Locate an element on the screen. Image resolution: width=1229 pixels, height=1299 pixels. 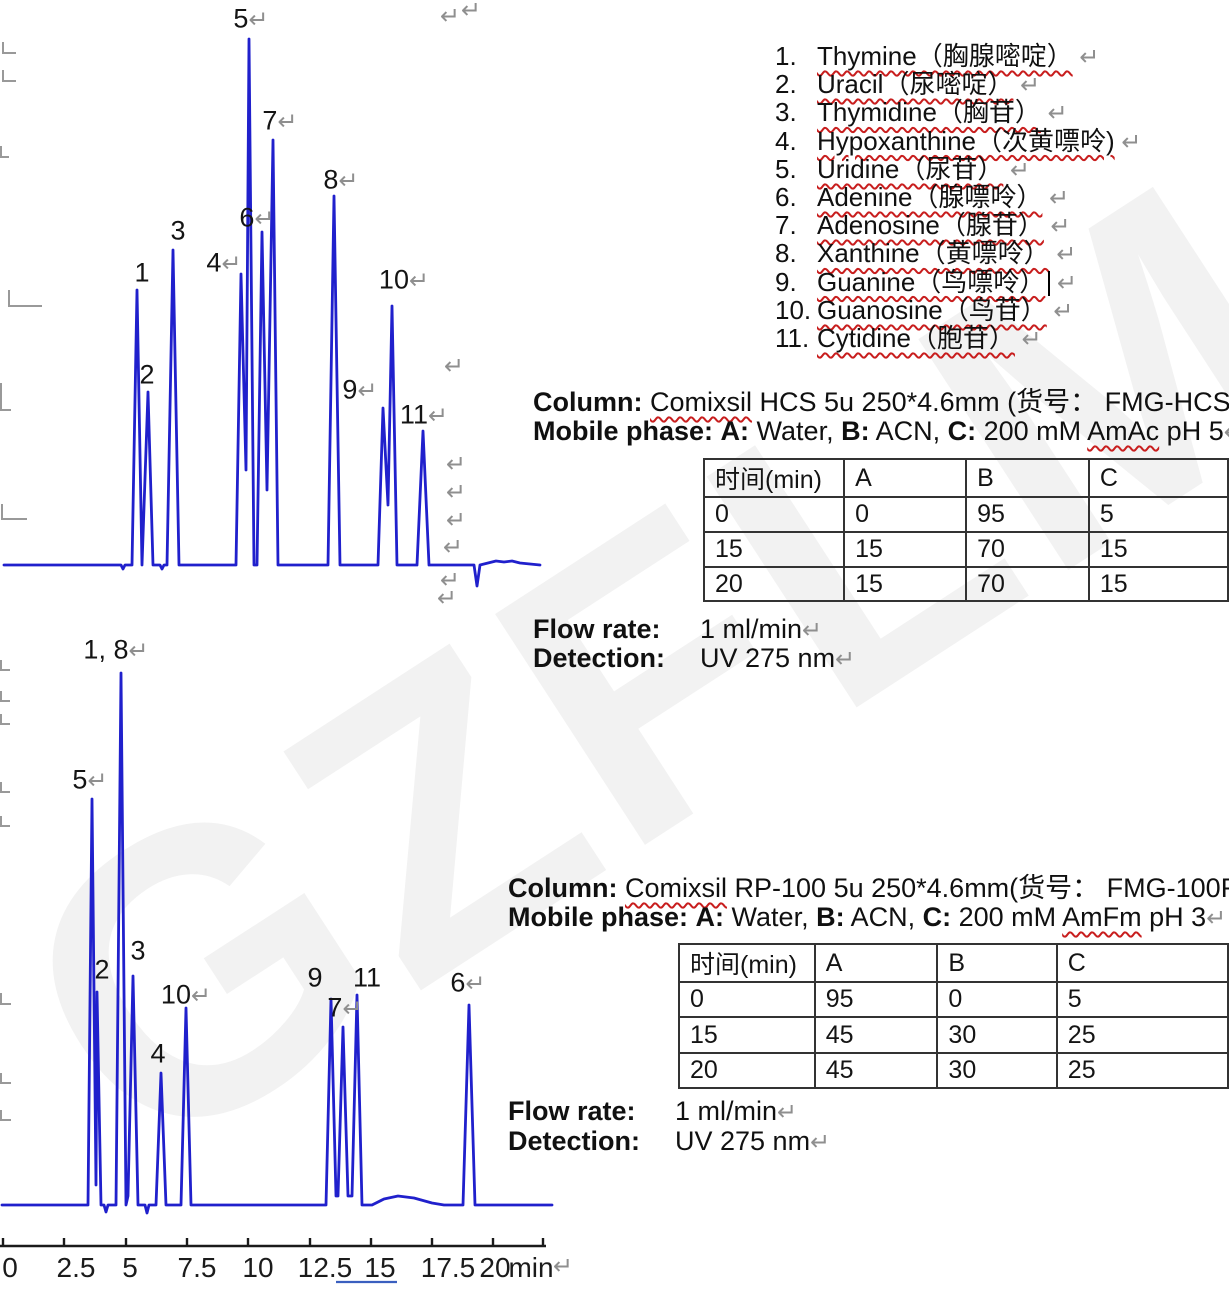
table-header-row: 时间(min) A B C is located at coordinates (965, 478).